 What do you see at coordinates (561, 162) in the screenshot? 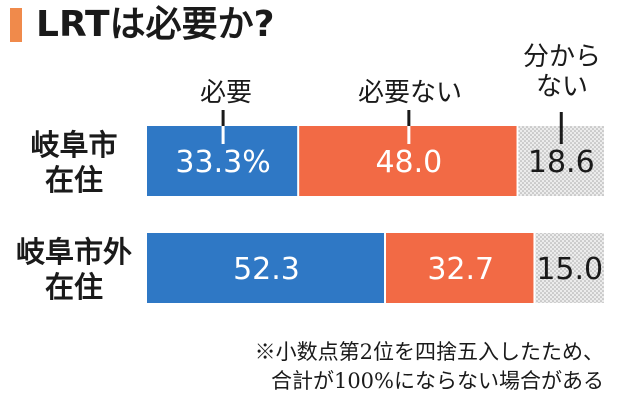
I see `data-label-unknown-row1: 18.6` at bounding box center [561, 162].